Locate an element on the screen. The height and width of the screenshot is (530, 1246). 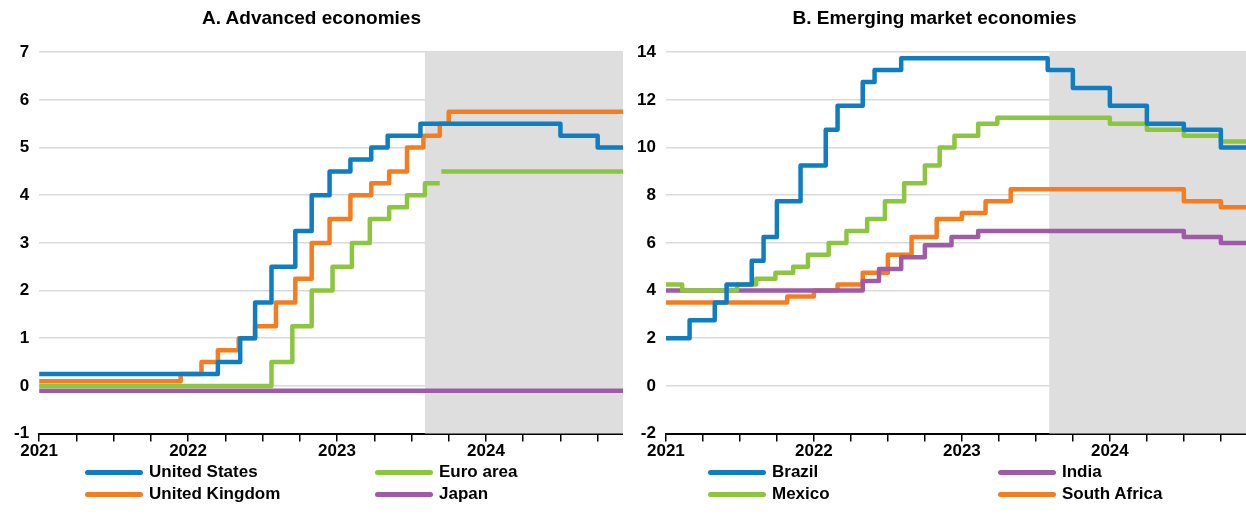
legend-label: Euro area is located at coordinates (478, 472).